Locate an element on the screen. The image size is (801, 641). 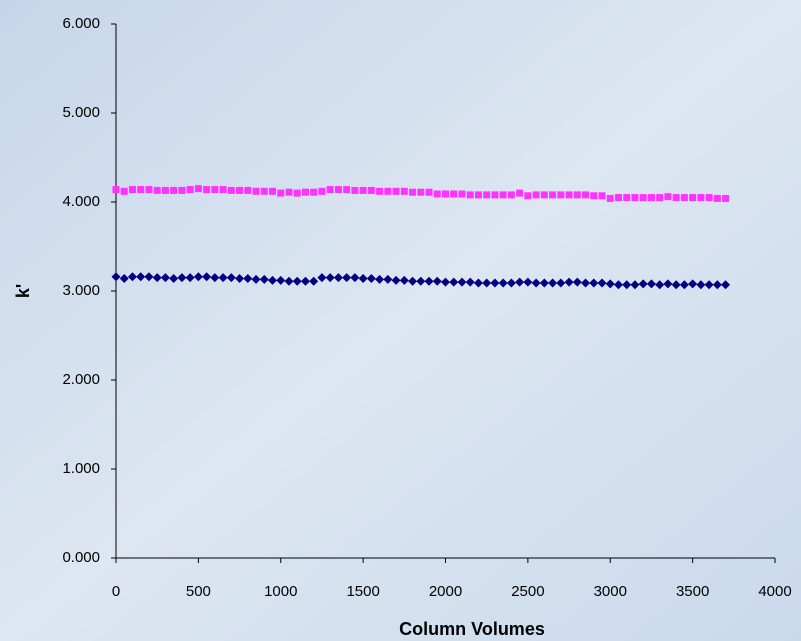
y-tick-label: 1.000 is located at coordinates (81, 468).